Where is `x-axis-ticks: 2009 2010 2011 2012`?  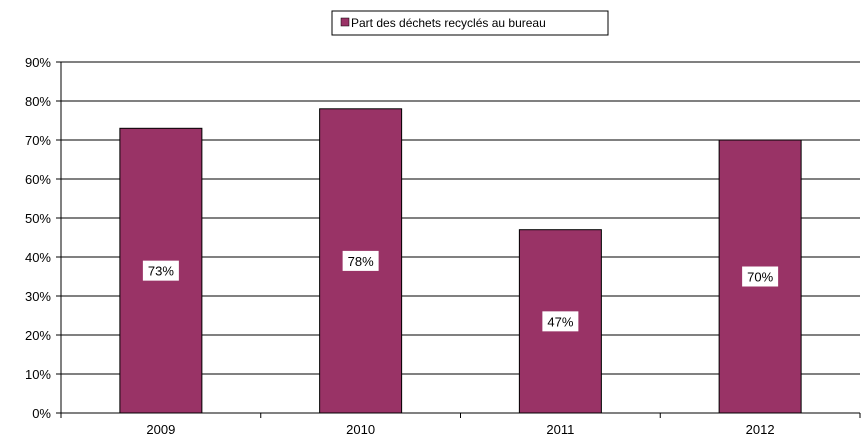 x-axis-ticks: 2009 2010 2011 2012 is located at coordinates (460, 429).